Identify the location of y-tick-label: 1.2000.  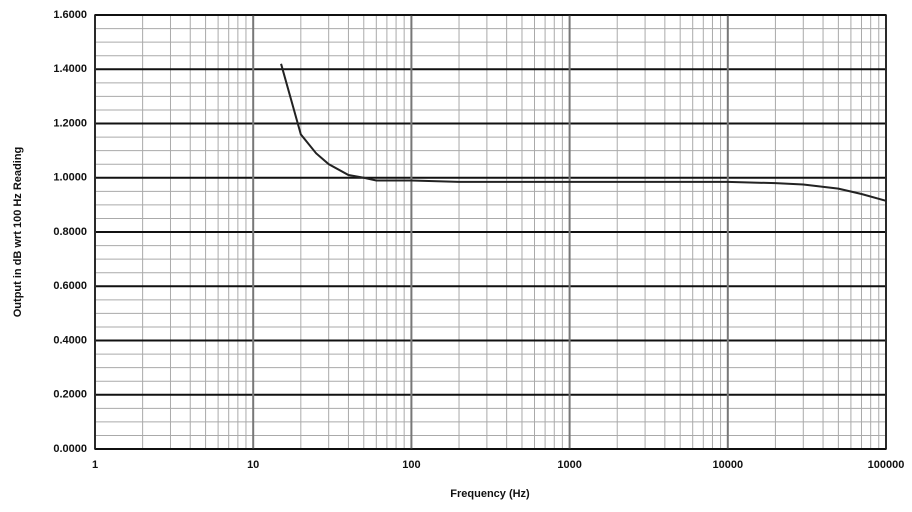
(70, 123).